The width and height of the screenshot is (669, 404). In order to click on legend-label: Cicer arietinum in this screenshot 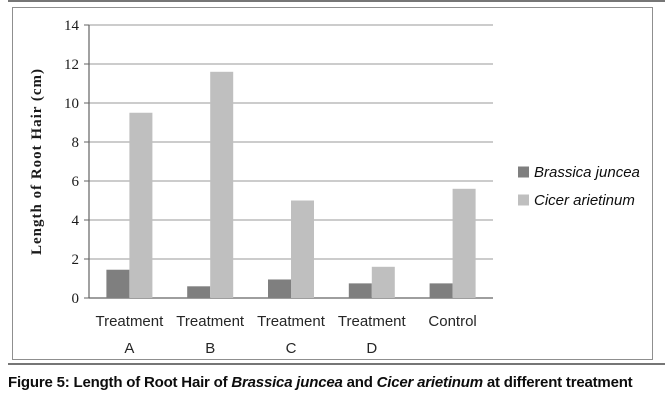, I will do `click(584, 200)`.